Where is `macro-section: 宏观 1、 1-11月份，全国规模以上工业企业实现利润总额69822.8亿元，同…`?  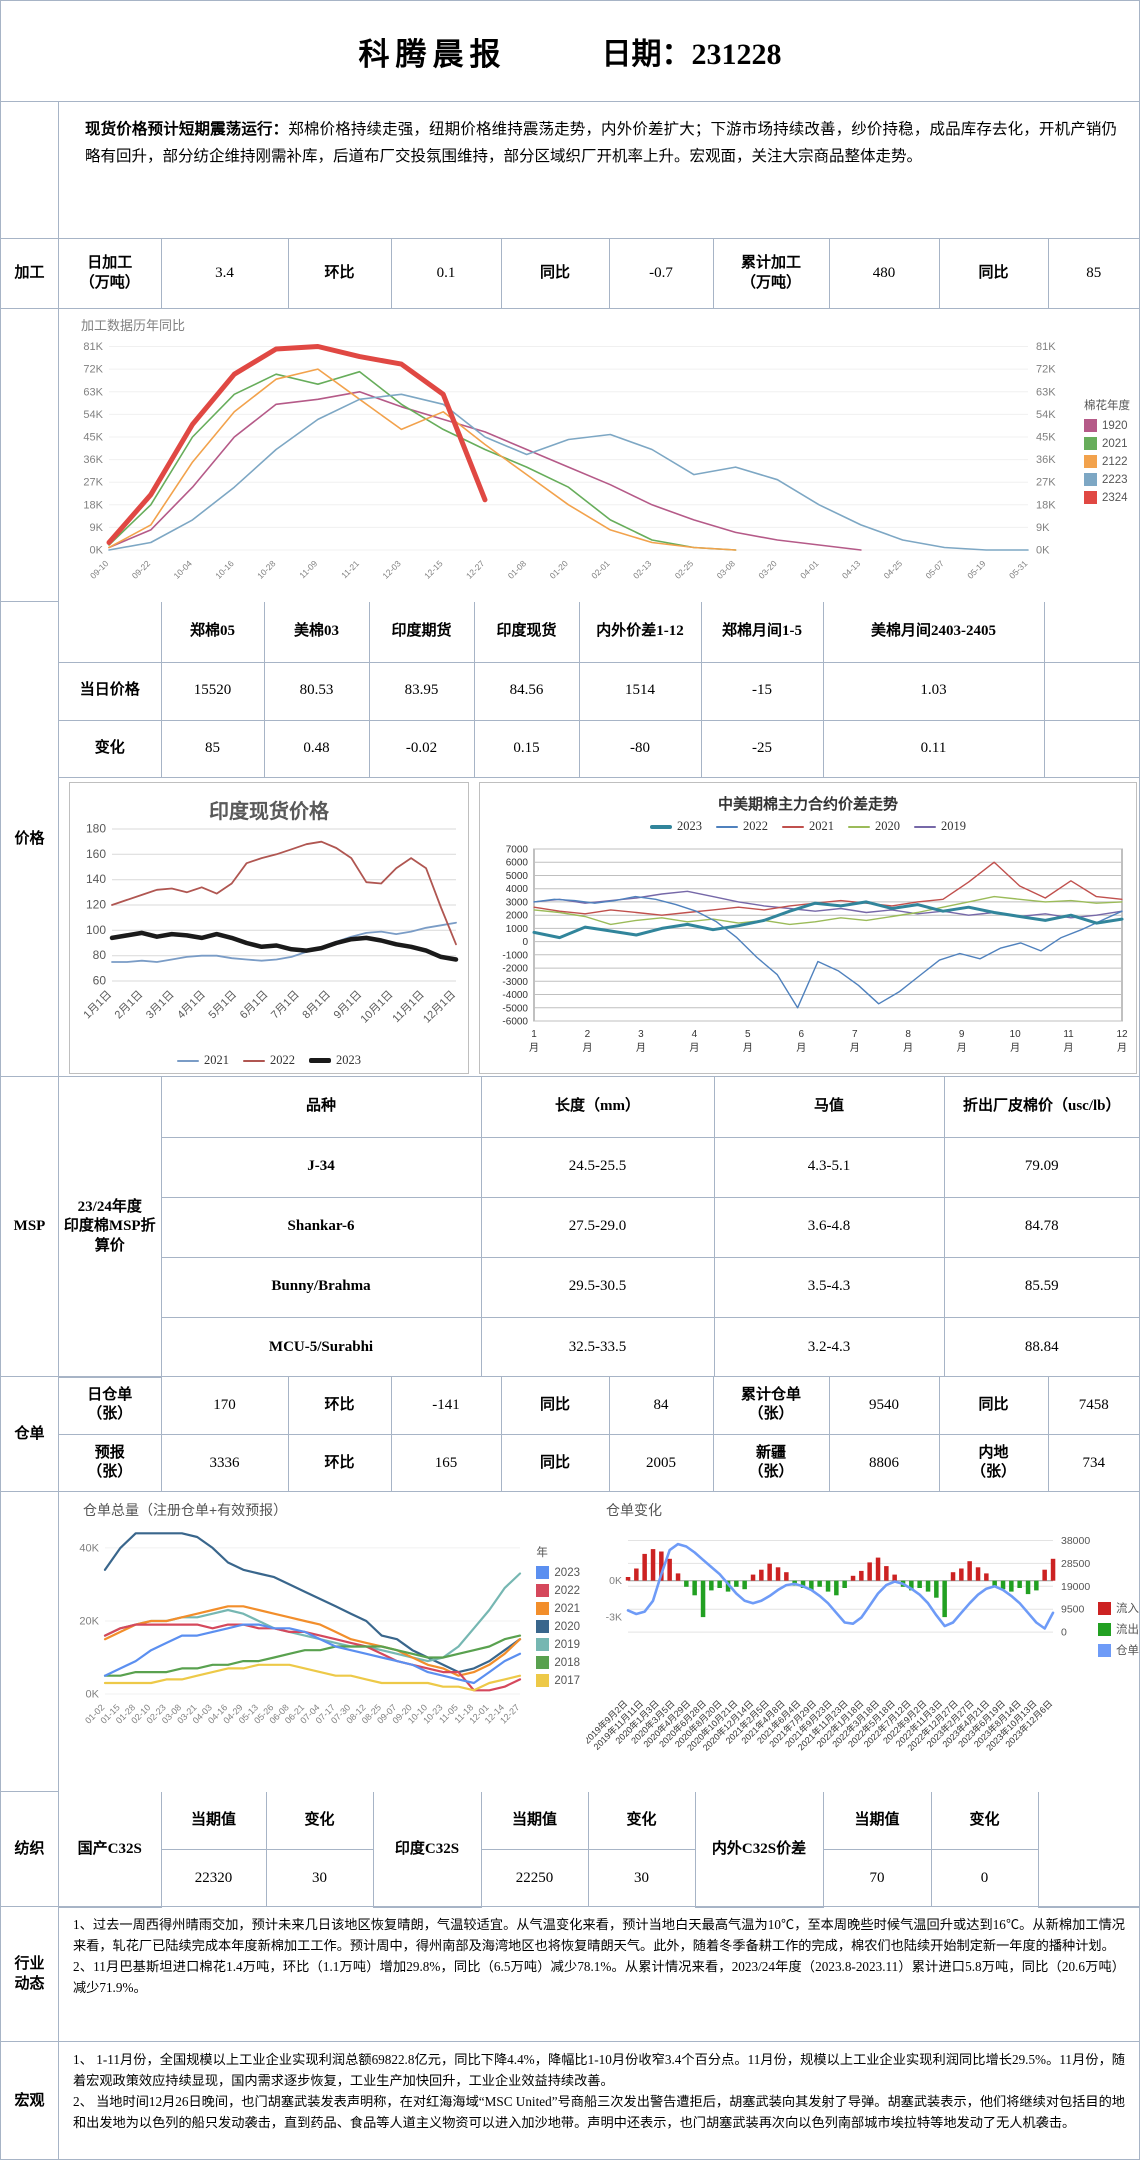 macro-section: 宏观 1、 1-11月份，全国规模以上工业企业实现利润总额69822.8亿元，同… is located at coordinates (570, 2100).